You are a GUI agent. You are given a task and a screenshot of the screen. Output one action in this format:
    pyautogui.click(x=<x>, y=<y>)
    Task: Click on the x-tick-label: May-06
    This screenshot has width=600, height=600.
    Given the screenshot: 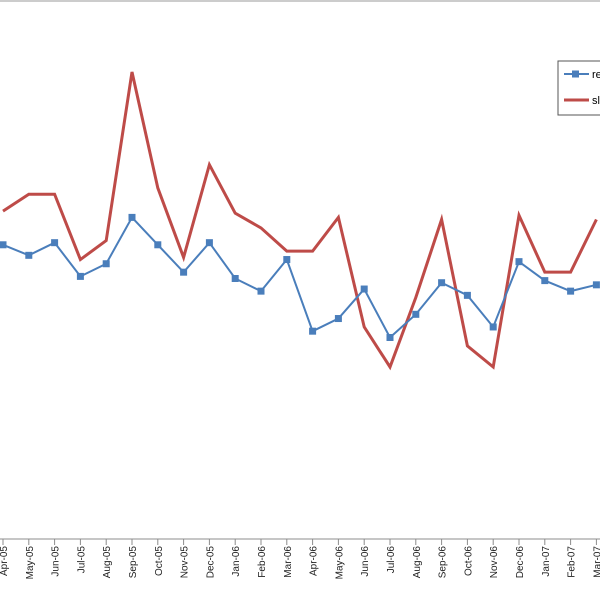 What is the action you would take?
    pyautogui.click(x=339, y=563)
    